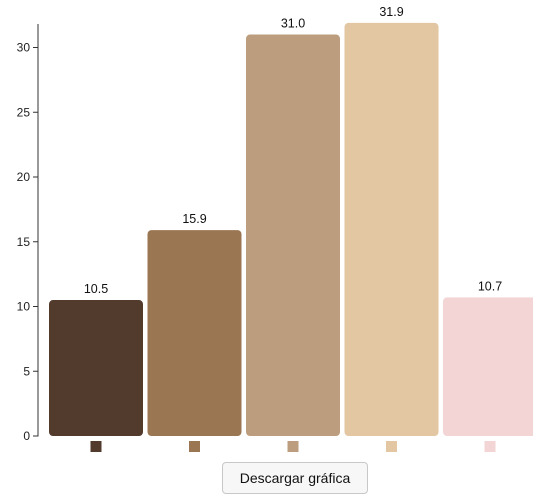 The width and height of the screenshot is (533, 499). Describe the element at coordinates (490, 286) in the screenshot. I see `bar-value-label: 10.7` at that location.